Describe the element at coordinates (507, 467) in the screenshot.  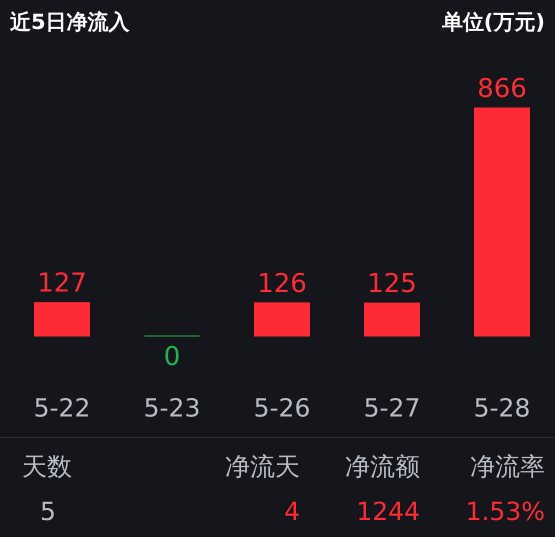
I see `text: 净流率` at that location.